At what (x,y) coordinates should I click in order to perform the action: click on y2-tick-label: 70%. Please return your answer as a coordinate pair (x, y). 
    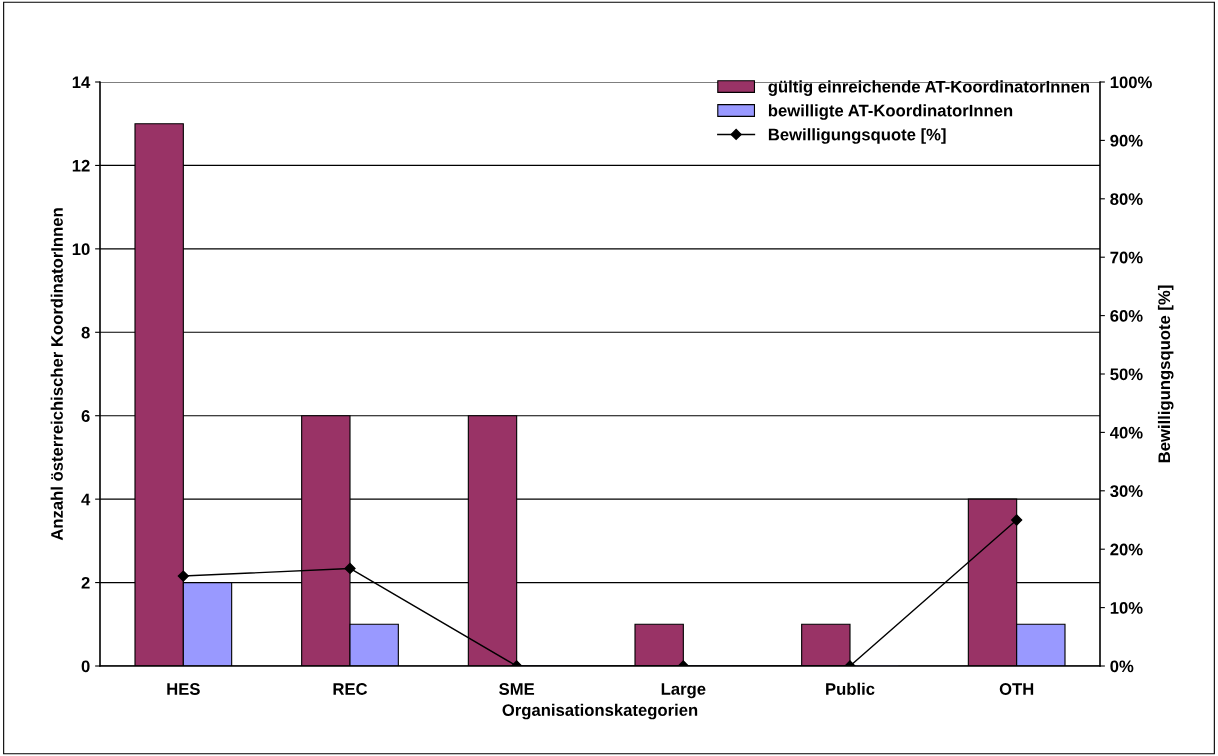
    Looking at the image, I should click on (1126, 257).